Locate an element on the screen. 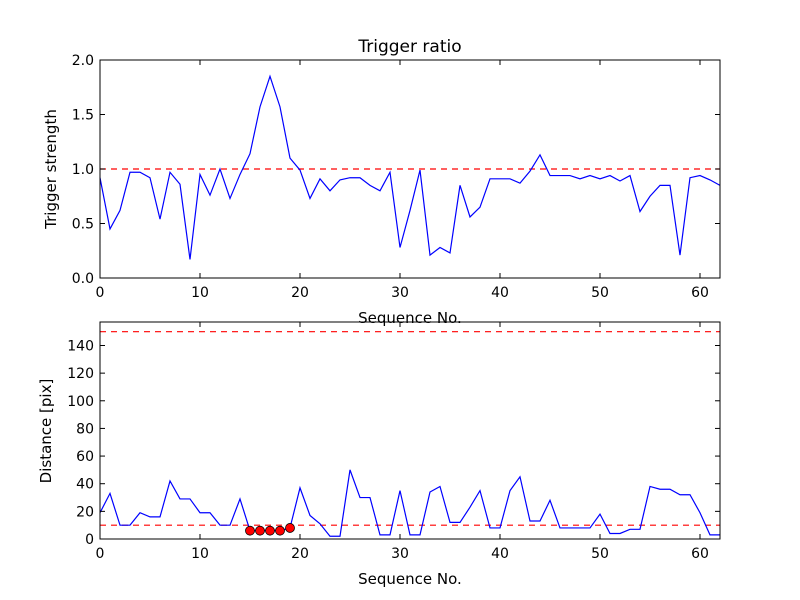  y-tick-label: 0.0 is located at coordinates (83, 279).